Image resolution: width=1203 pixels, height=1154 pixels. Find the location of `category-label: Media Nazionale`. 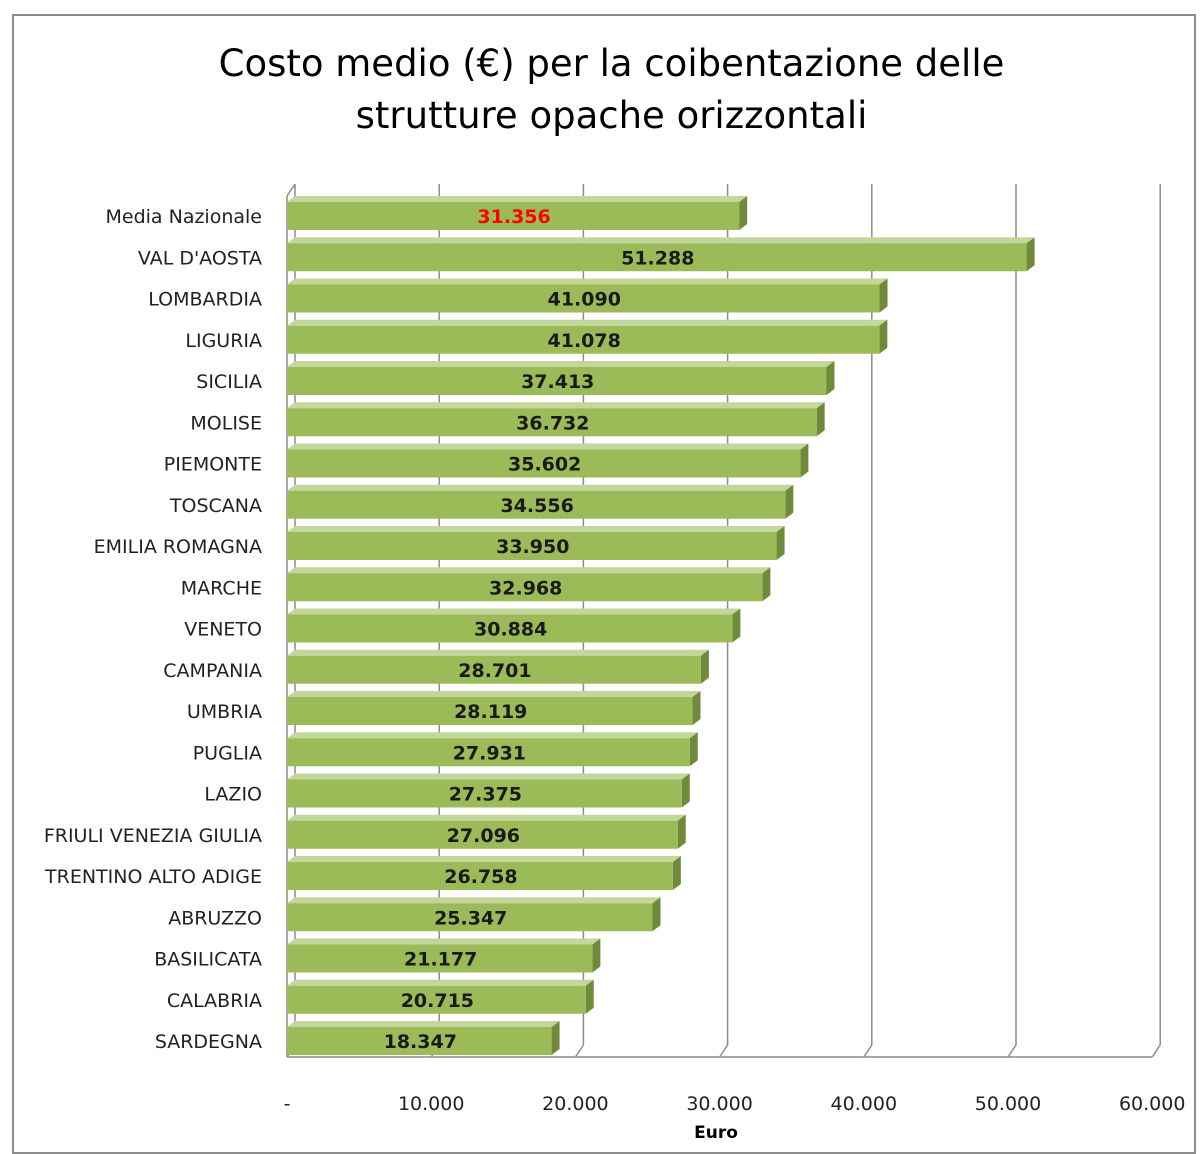

category-label: Media Nazionale is located at coordinates (184, 217).